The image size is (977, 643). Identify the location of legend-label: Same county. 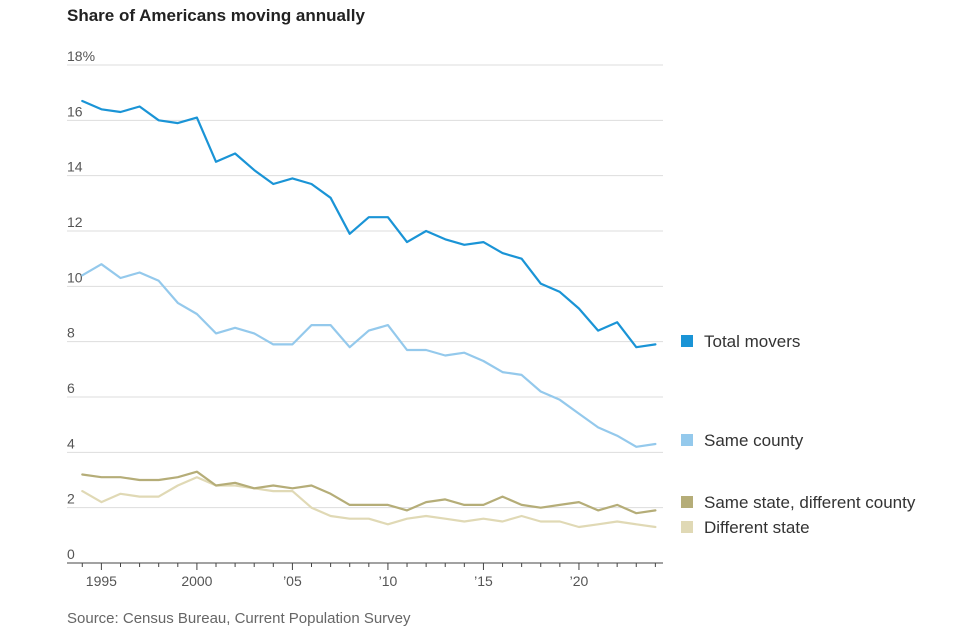
(754, 440).